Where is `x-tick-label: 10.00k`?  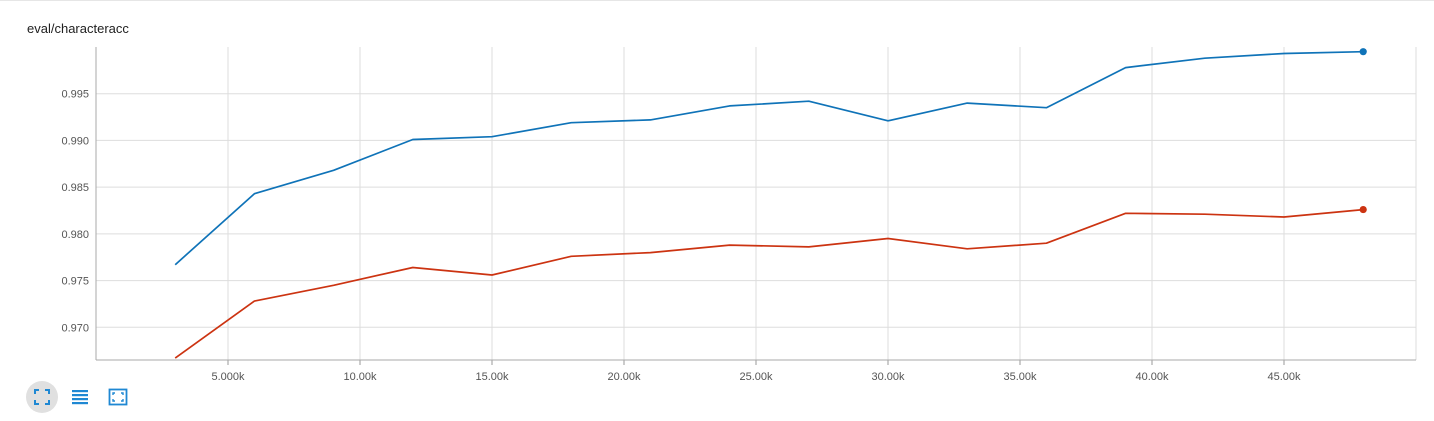
x-tick-label: 10.00k is located at coordinates (360, 376).